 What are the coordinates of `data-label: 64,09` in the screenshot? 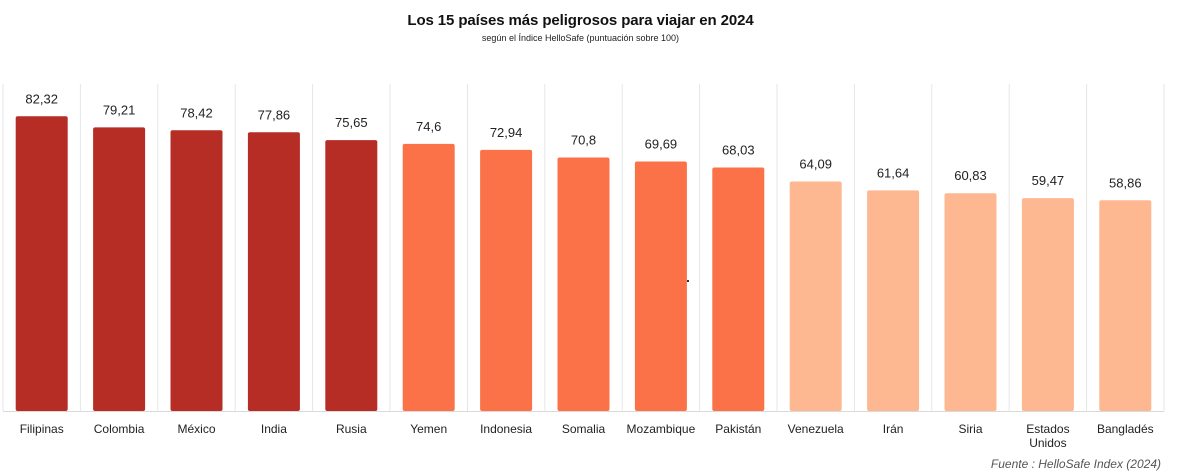 It's located at (815, 164).